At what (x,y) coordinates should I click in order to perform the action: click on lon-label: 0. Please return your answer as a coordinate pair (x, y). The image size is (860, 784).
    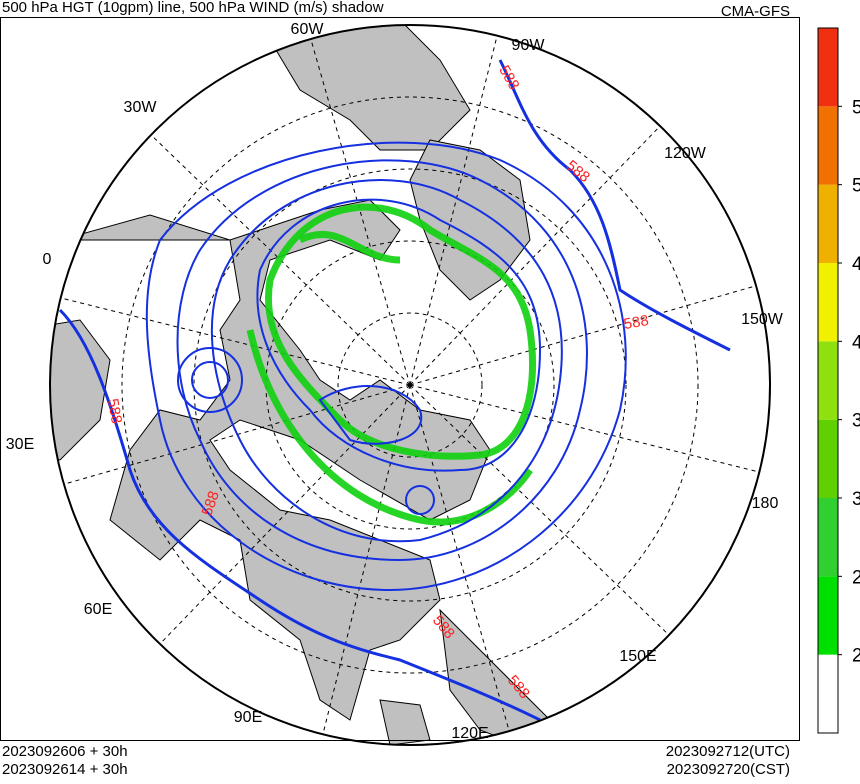
    Looking at the image, I should click on (47, 259).